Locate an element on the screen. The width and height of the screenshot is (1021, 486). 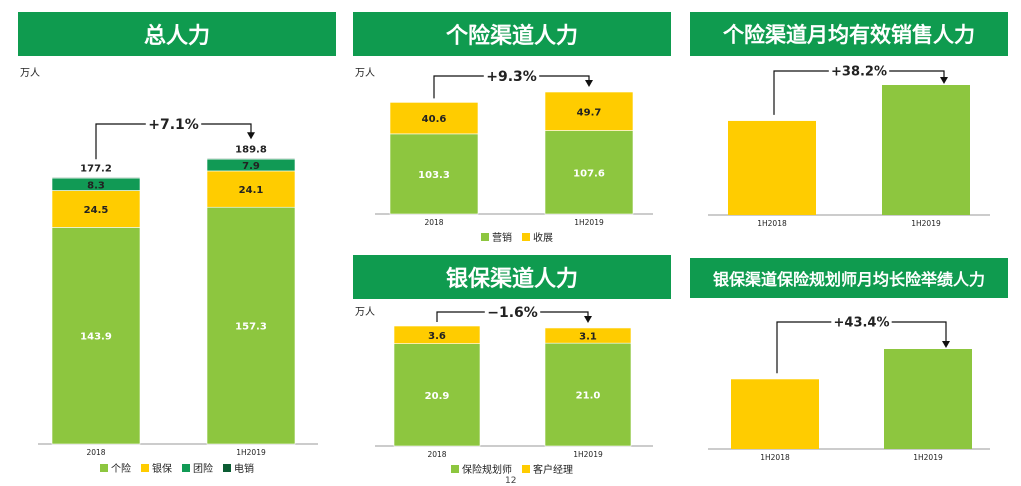
data-label: 7.9 is located at coordinates (251, 166).